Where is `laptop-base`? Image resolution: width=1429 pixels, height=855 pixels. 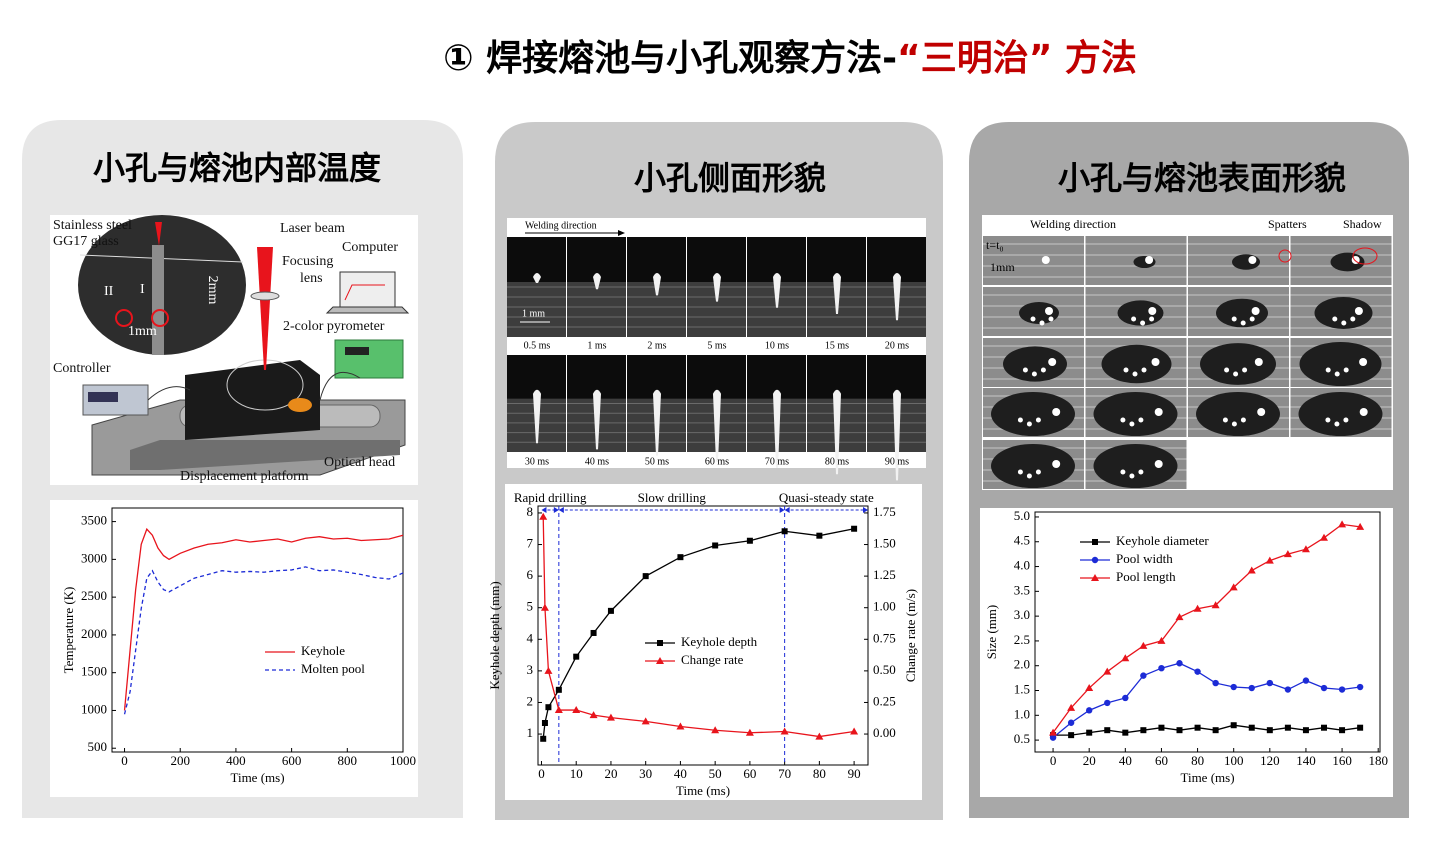
laptop-base is located at coordinates (367, 310).